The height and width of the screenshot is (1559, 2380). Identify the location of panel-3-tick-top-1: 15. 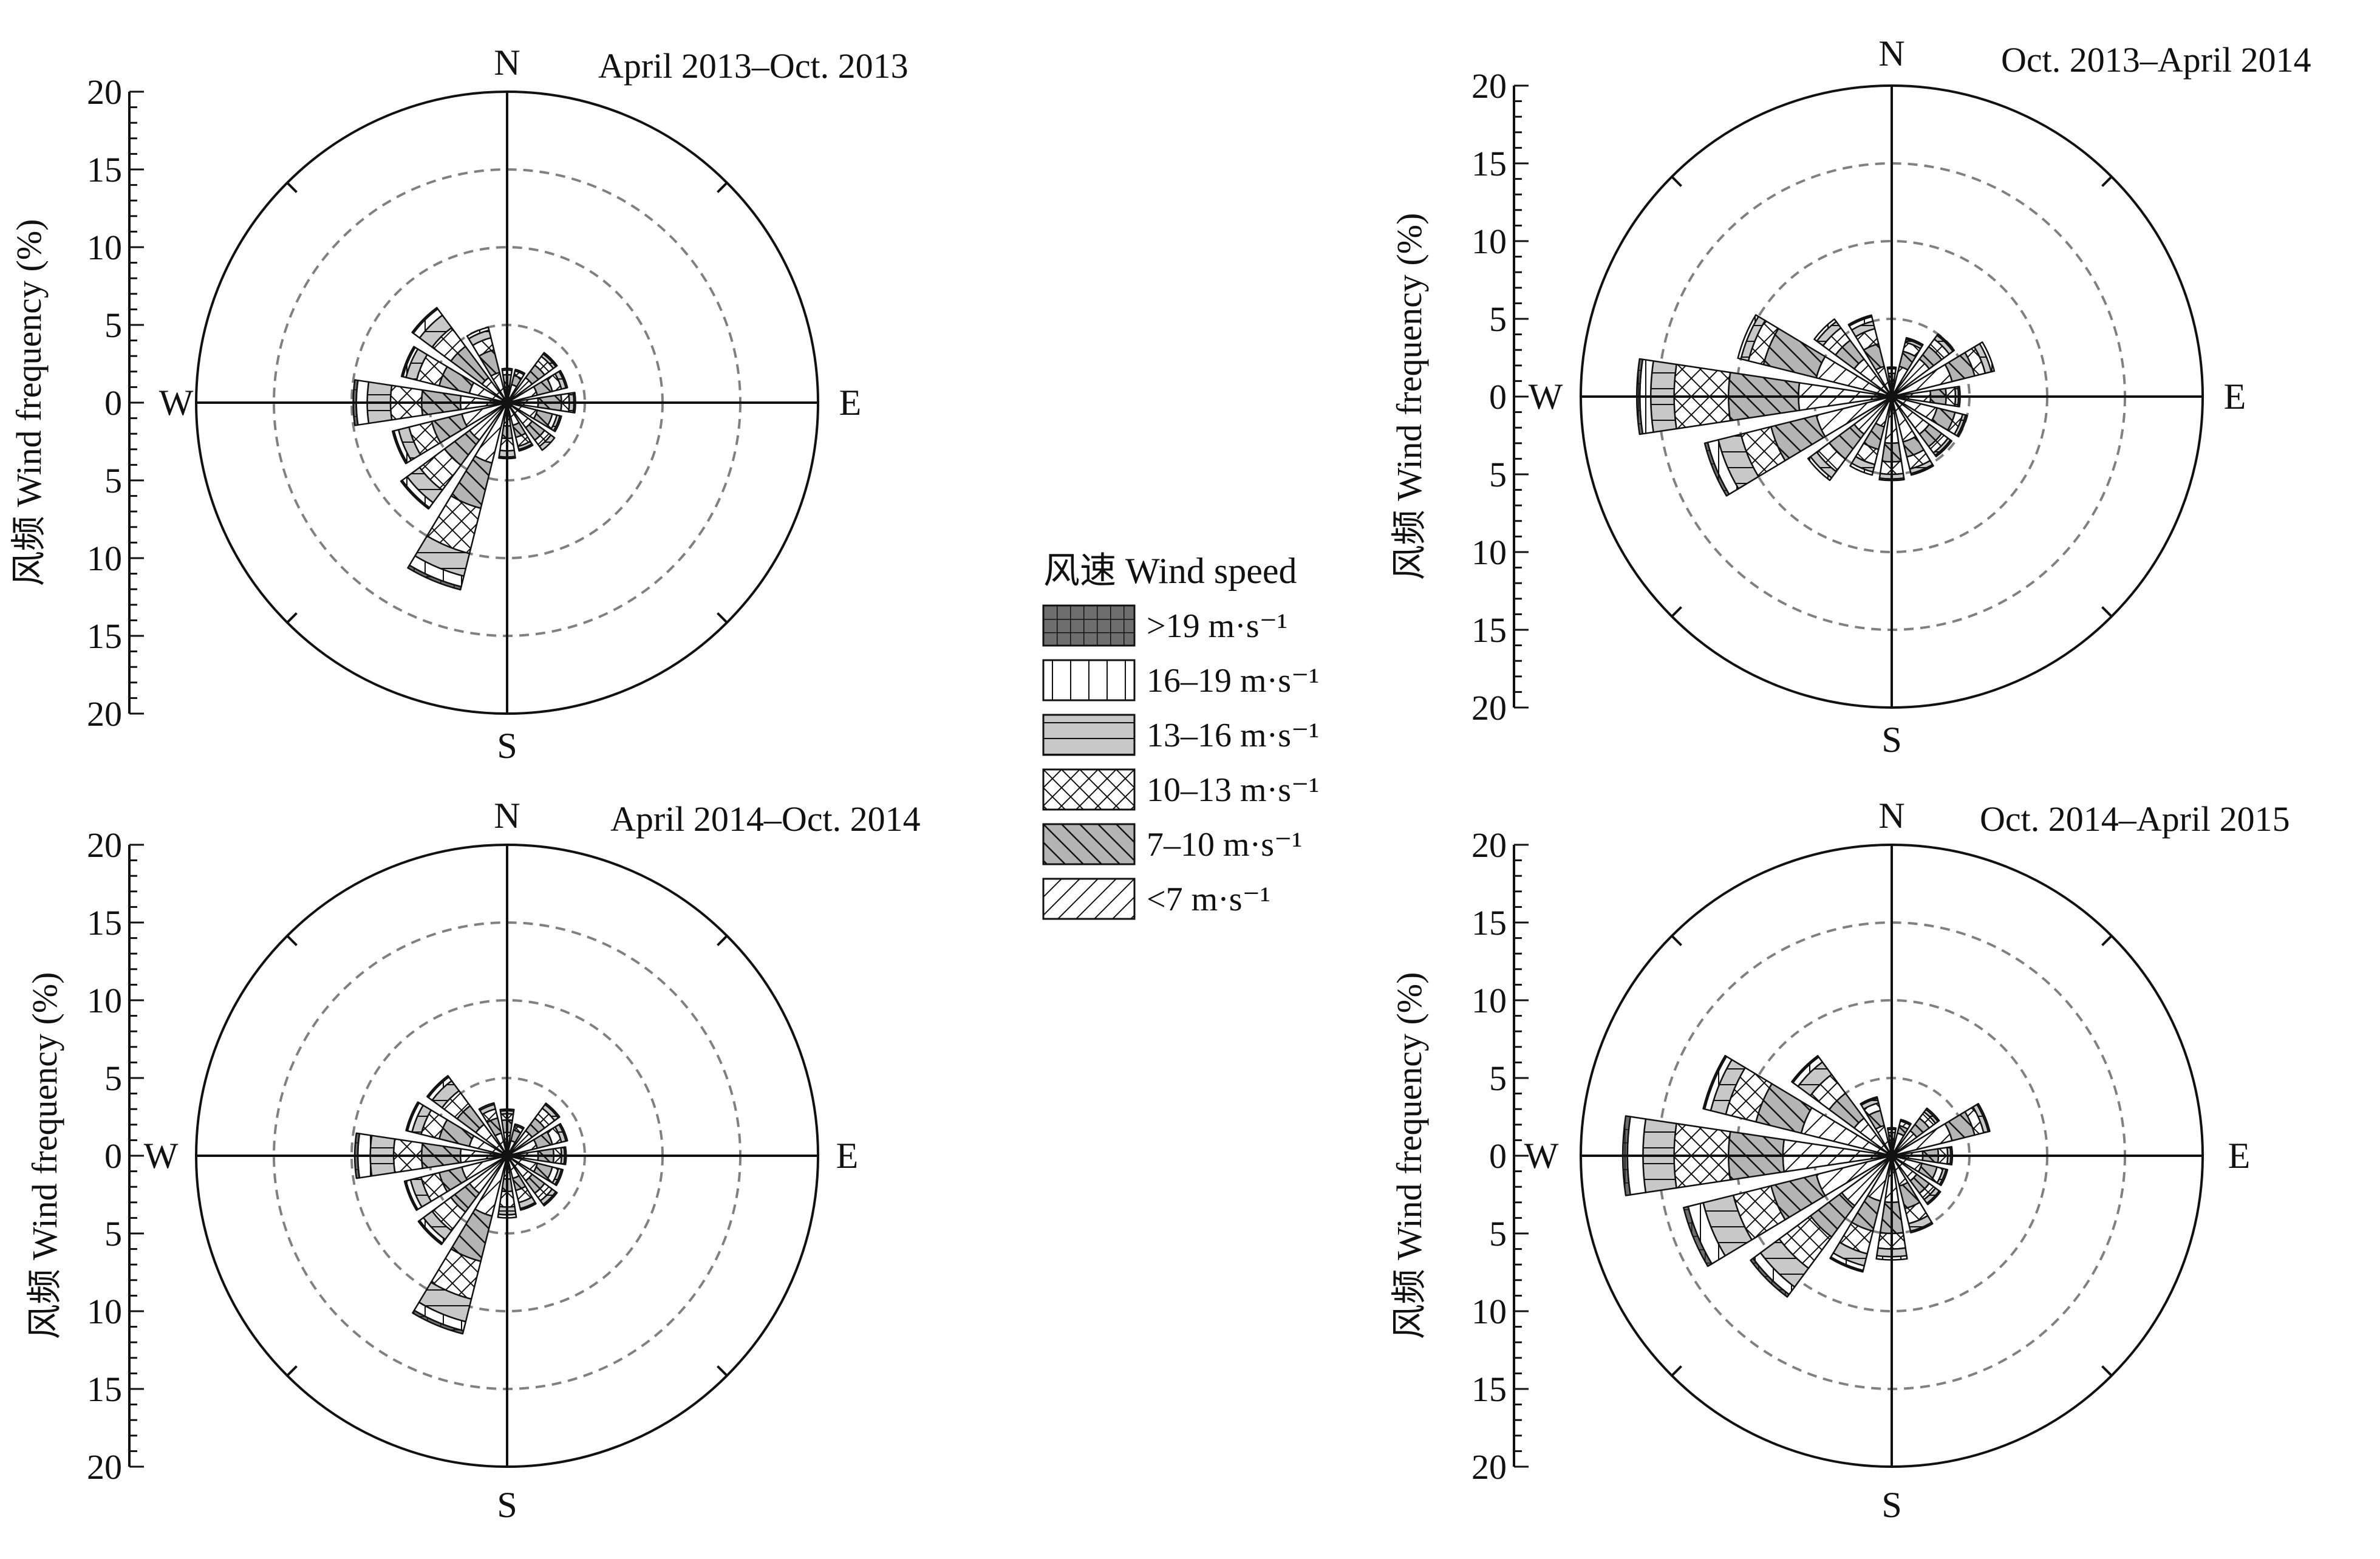
(104, 923).